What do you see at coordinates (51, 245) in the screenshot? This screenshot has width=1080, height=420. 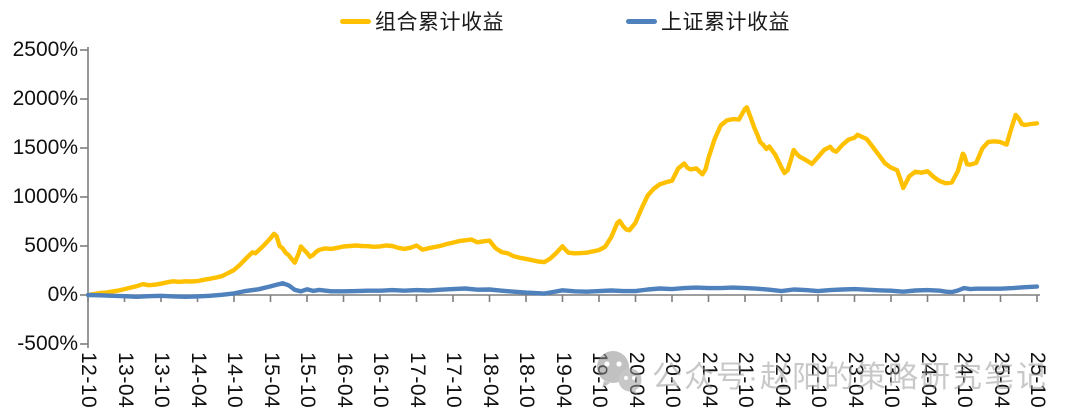 I see `y-axis-label: 500%` at bounding box center [51, 245].